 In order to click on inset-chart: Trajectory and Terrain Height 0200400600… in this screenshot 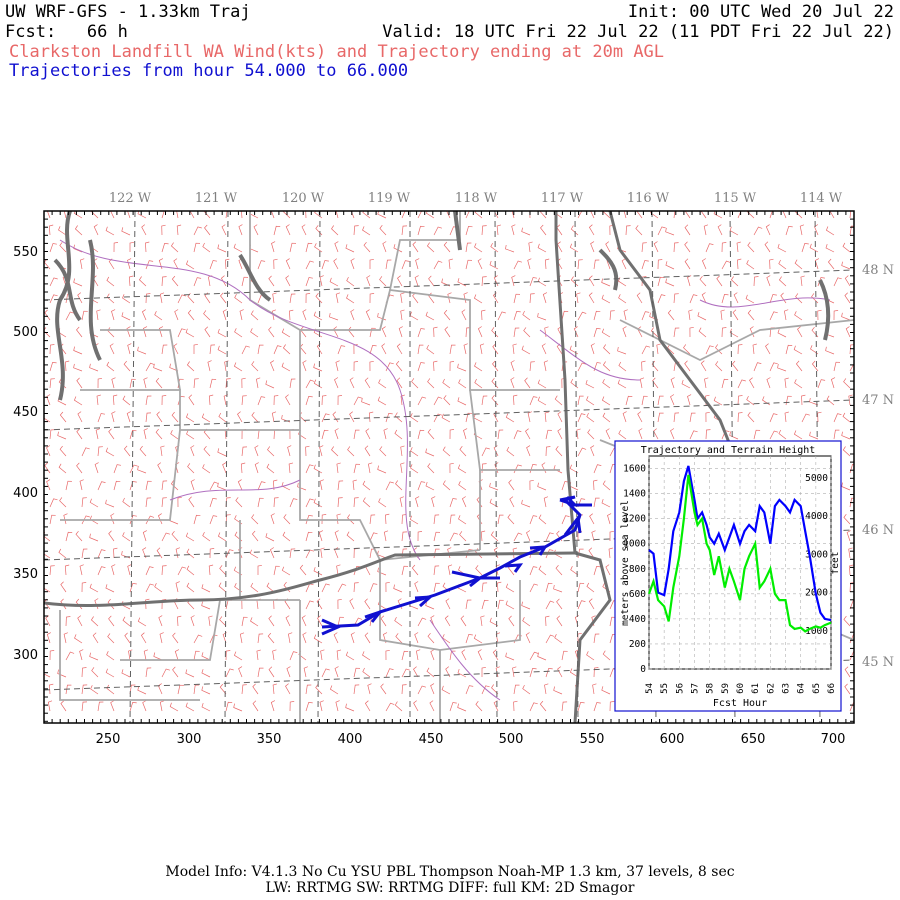, I will do `click(728, 576)`.